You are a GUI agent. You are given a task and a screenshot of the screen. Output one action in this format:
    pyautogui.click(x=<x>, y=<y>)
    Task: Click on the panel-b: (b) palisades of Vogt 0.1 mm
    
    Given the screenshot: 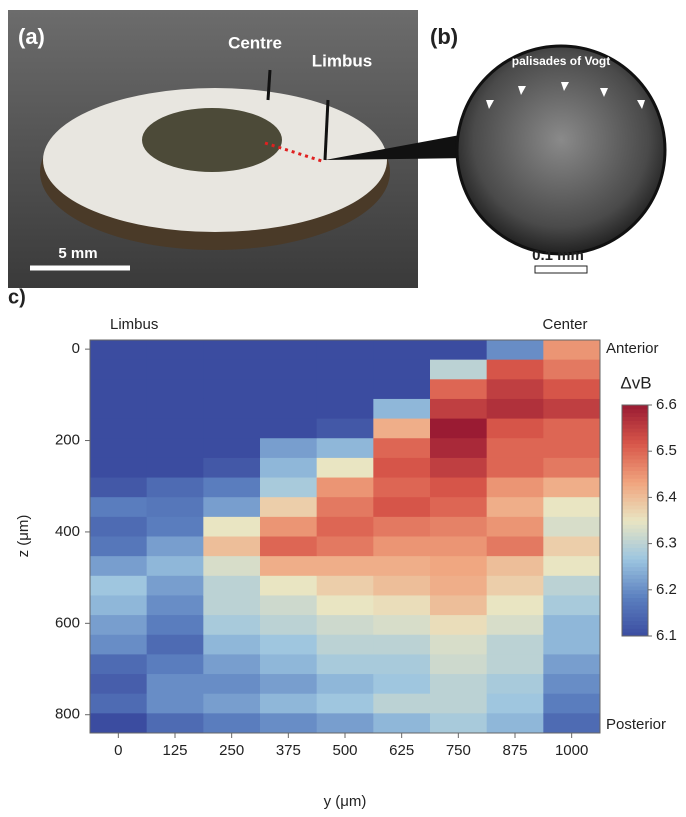 What is the action you would take?
    pyautogui.click(x=548, y=149)
    